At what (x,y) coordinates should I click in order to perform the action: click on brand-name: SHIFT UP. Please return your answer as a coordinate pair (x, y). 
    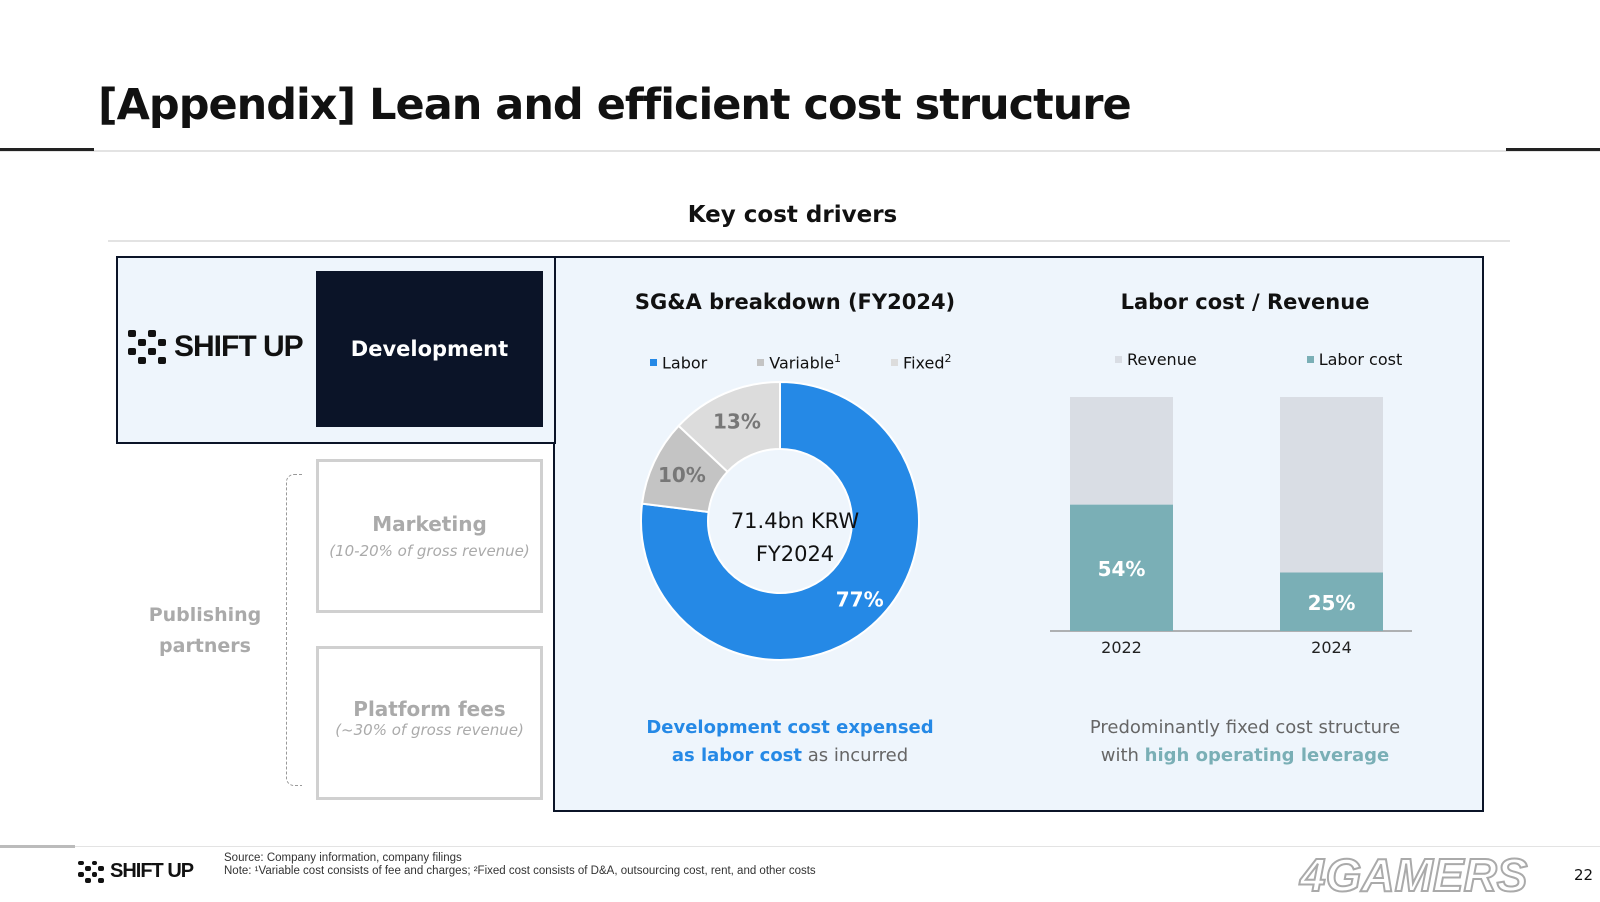
    Looking at the image, I should click on (239, 346).